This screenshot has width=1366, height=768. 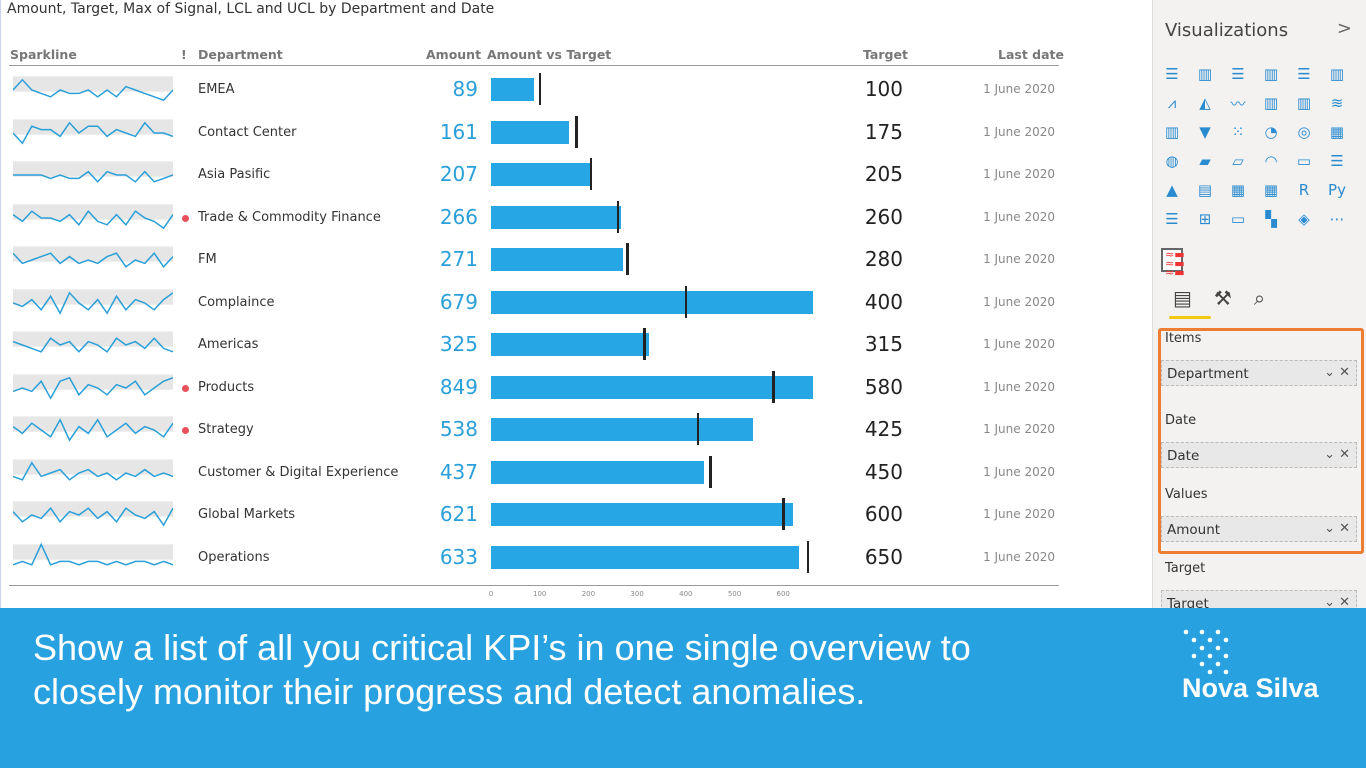 I want to click on table-row: Contact Center 161 175 1 June 2020, so click(x=531, y=133).